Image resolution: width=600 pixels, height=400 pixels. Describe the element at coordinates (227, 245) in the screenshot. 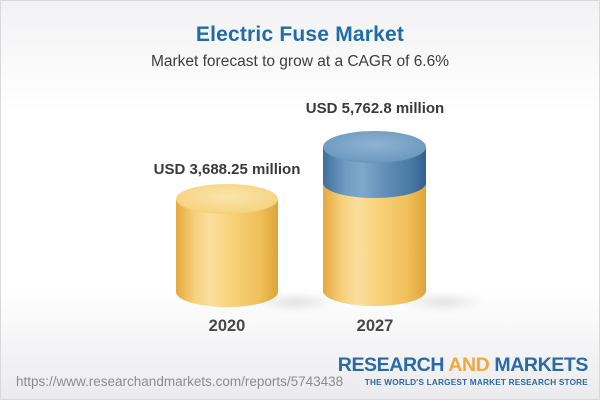

I see `bar-2020-cylinder` at that location.